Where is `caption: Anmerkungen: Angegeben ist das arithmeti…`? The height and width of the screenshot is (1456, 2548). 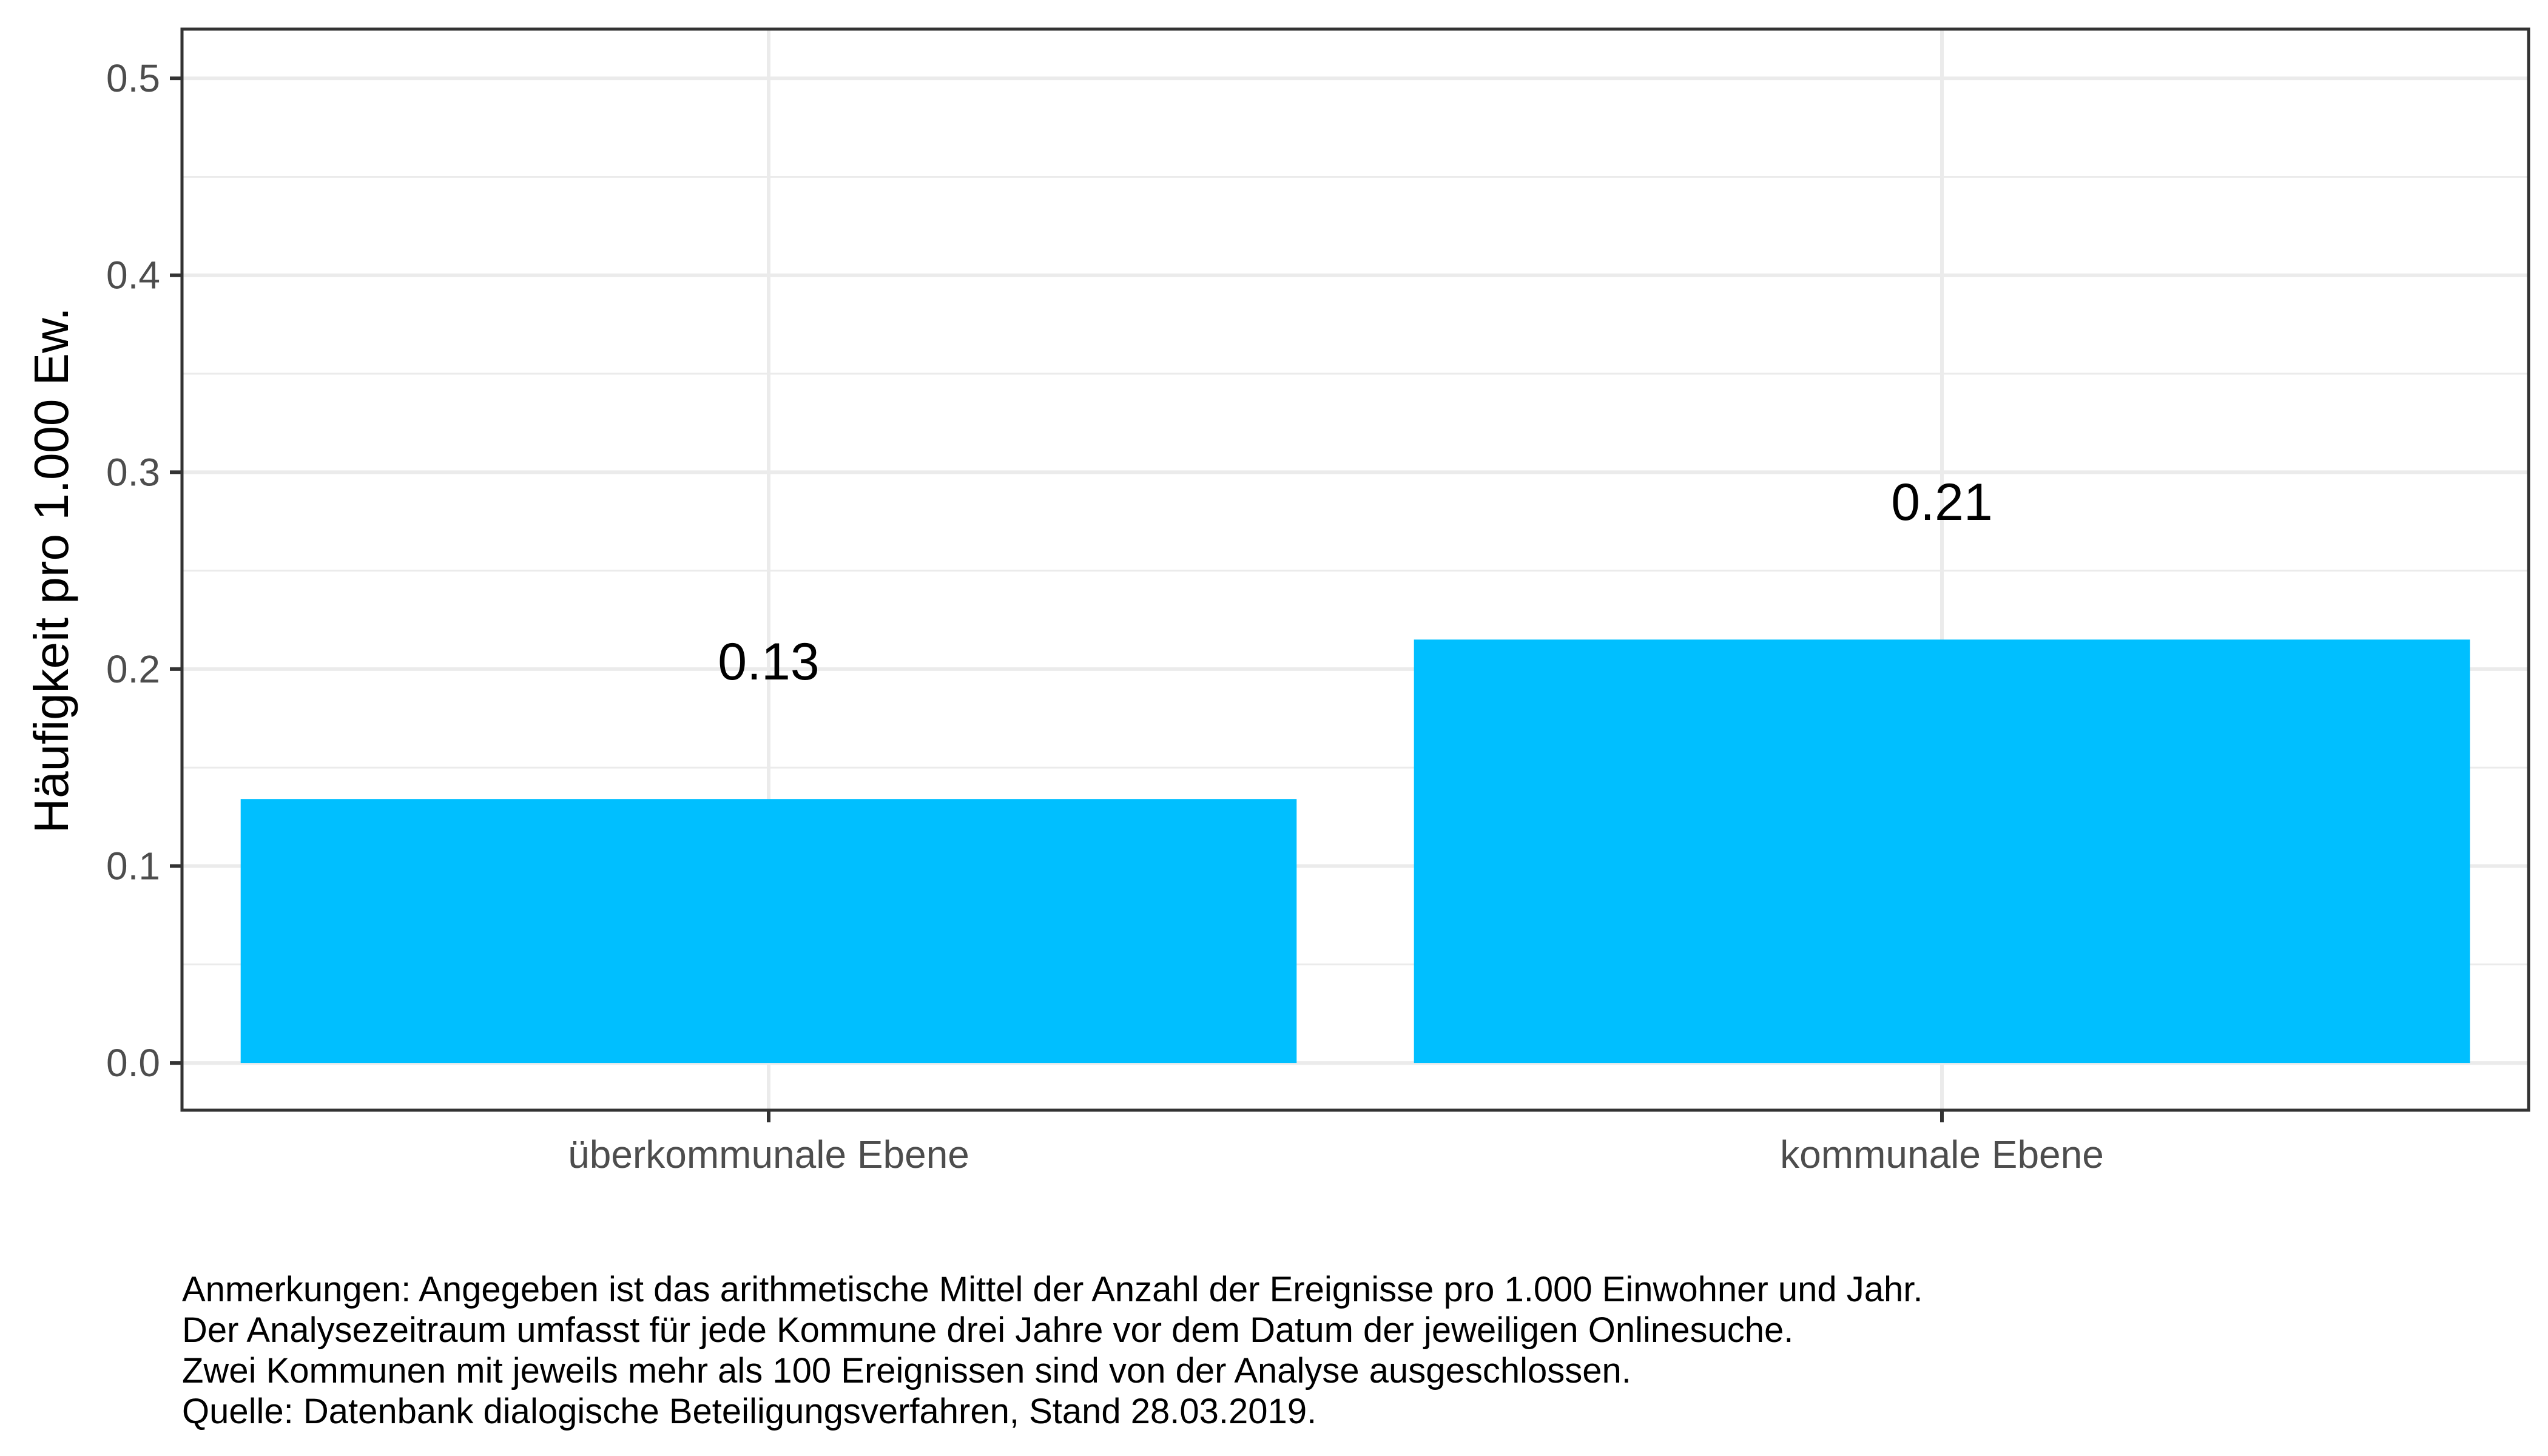
caption: Anmerkungen: Angegeben ist das arithmeti… is located at coordinates (1052, 1350).